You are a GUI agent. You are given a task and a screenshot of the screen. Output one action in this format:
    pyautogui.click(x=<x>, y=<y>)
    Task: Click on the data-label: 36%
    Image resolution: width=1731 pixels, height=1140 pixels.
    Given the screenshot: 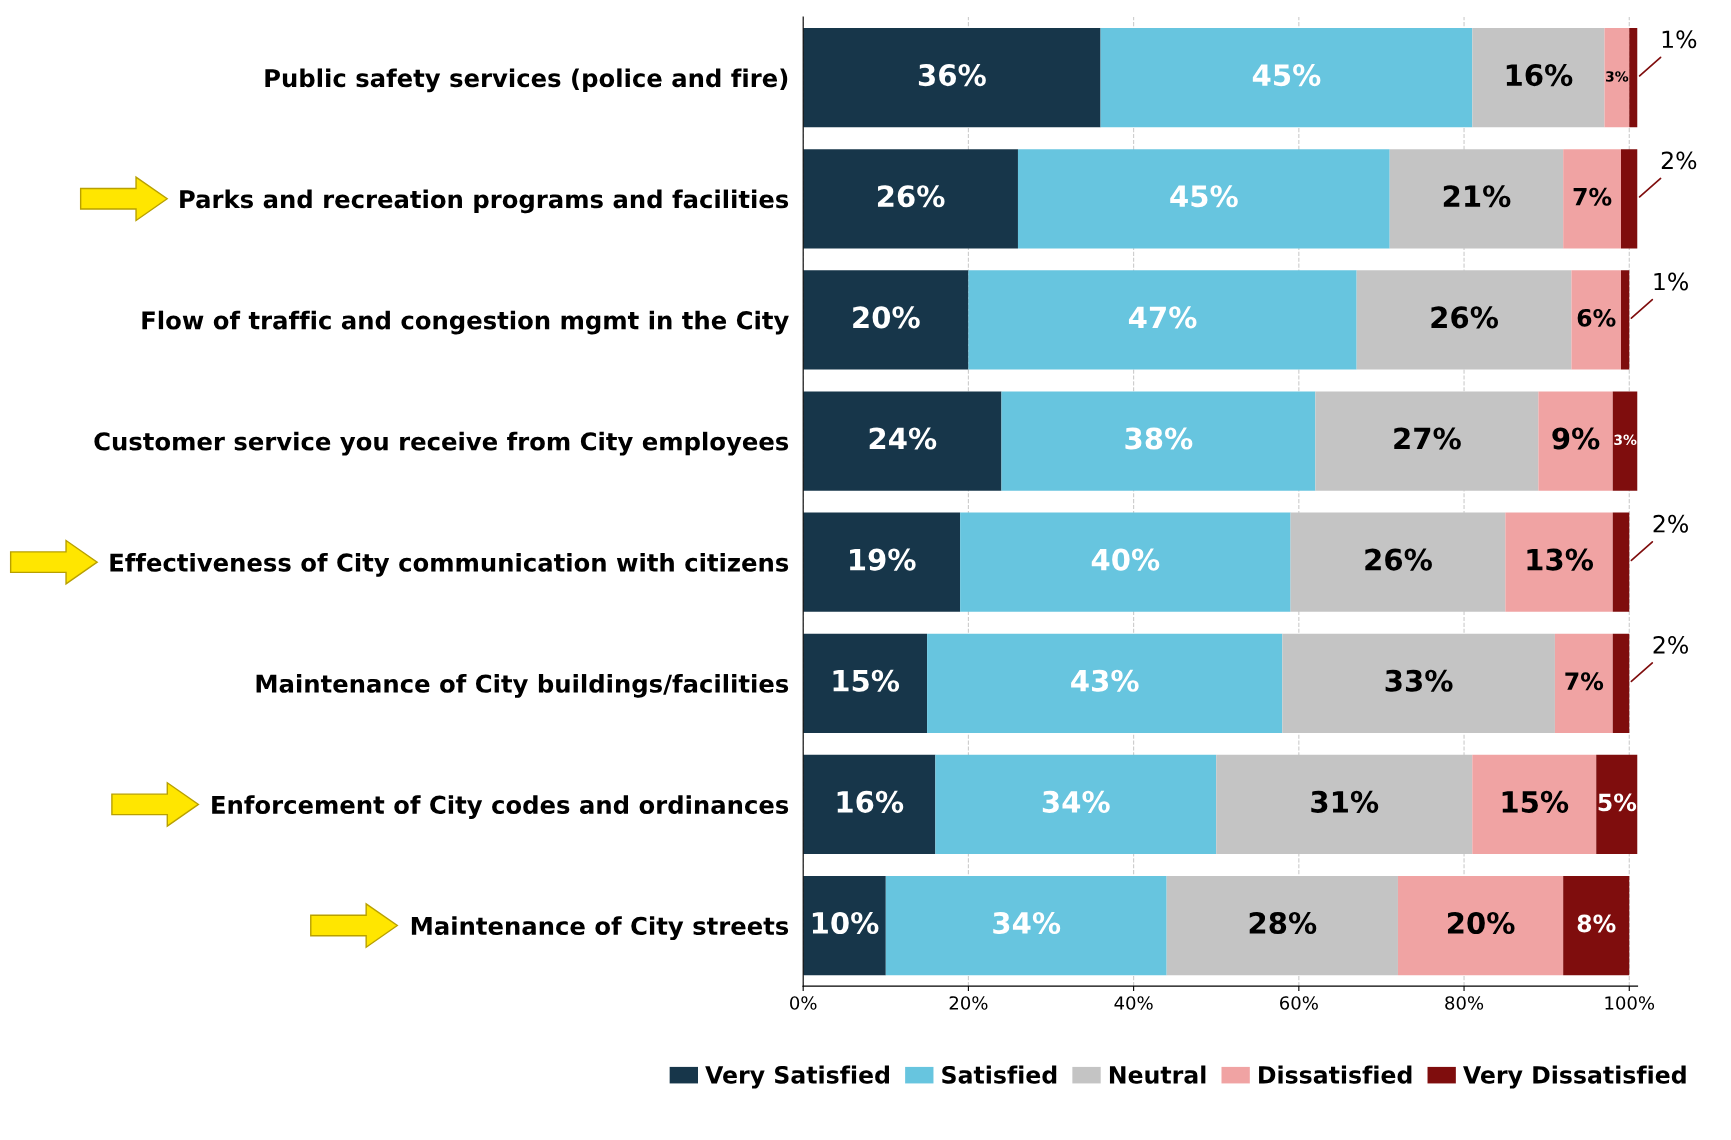 What is the action you would take?
    pyautogui.click(x=952, y=75)
    